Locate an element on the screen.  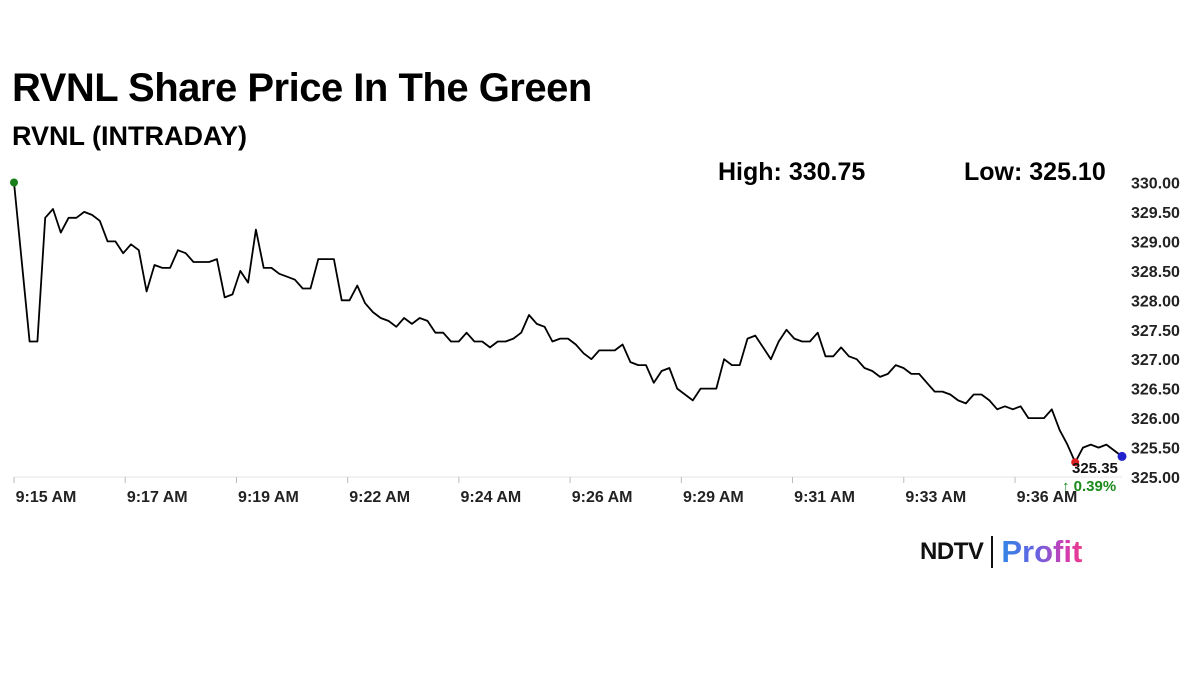
y-tick-label: 328.00 is located at coordinates (1155, 301).